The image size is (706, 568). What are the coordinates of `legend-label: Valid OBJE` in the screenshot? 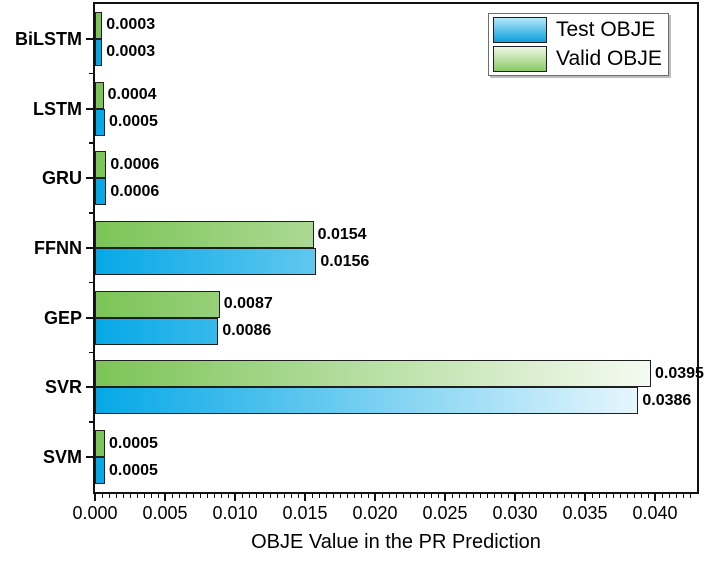 It's located at (609, 58).